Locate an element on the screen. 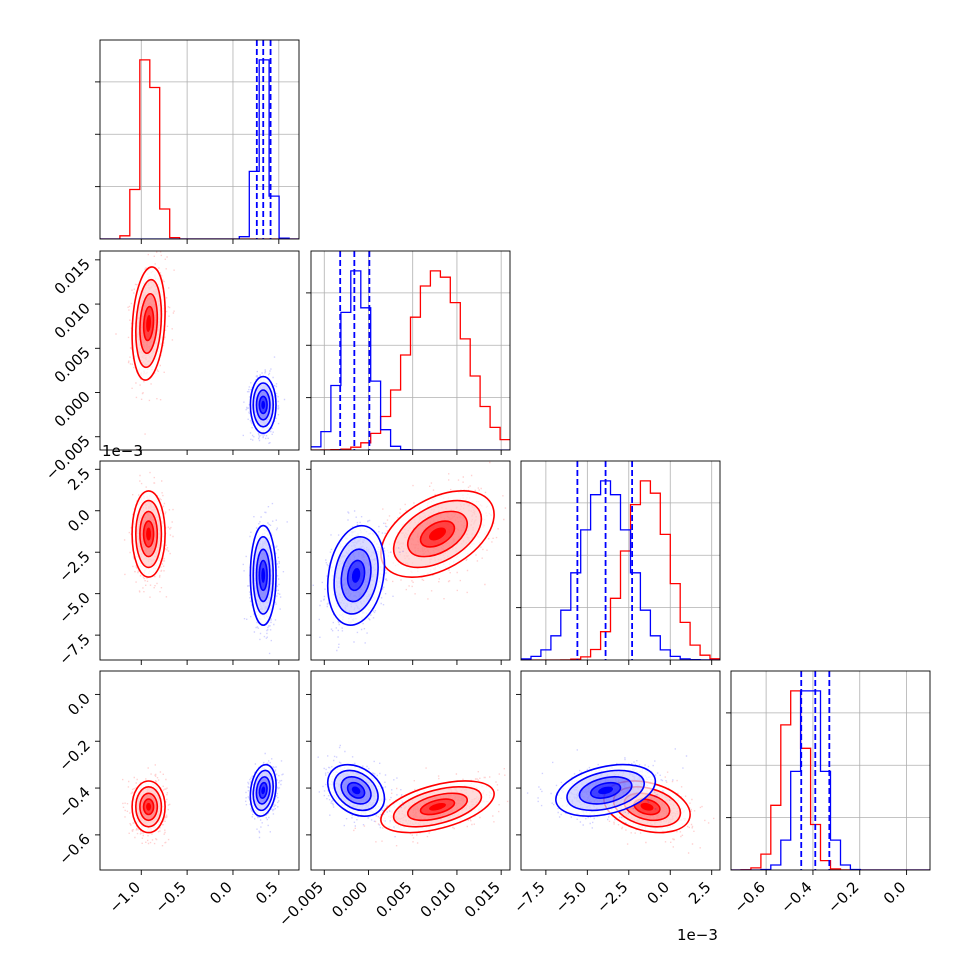 The height and width of the screenshot is (970, 970). x-tick-label-var2-0: −7.5 is located at coordinates (529, 897).